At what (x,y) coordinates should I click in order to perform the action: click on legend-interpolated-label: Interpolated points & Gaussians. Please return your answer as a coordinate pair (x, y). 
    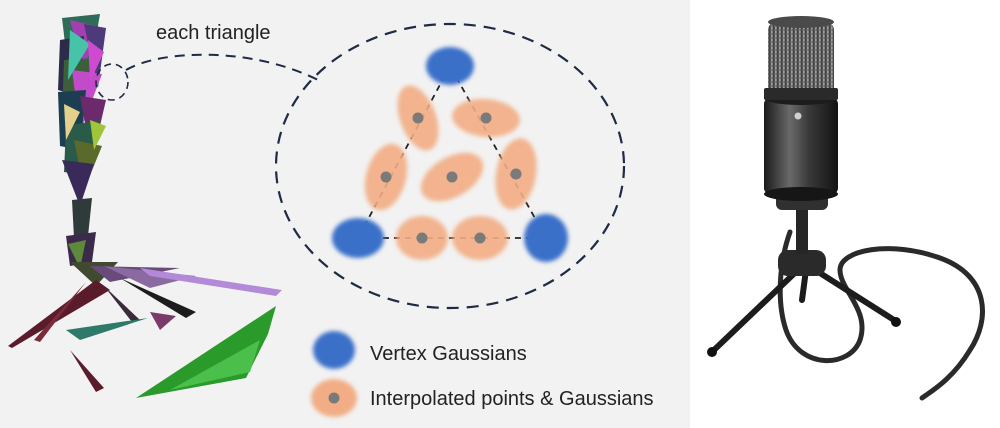
    Looking at the image, I should click on (512, 399).